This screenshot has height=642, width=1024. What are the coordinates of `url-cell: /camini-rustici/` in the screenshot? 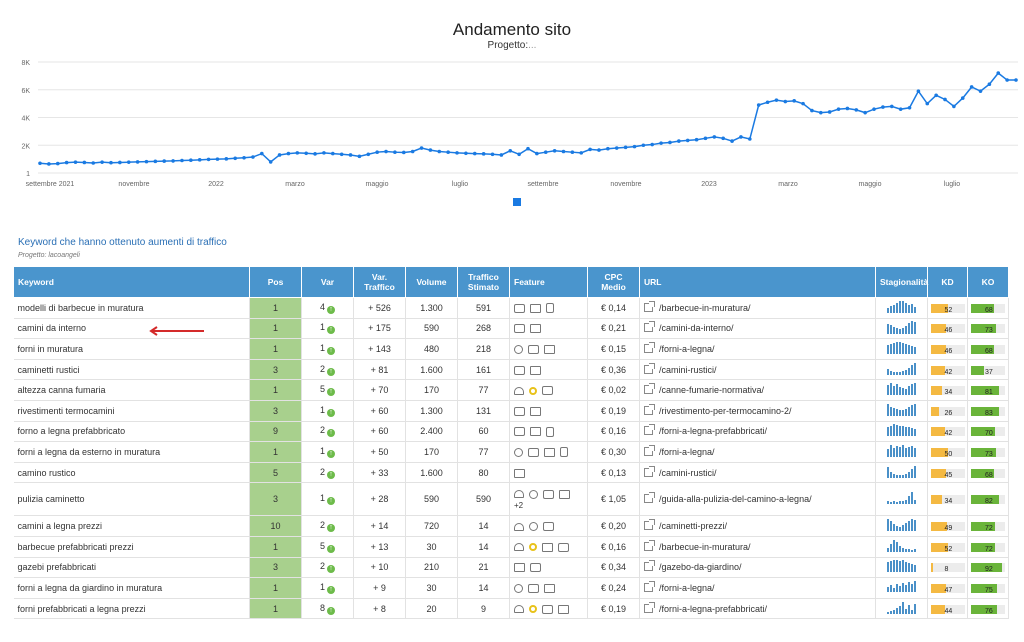 It's located at (757, 473).